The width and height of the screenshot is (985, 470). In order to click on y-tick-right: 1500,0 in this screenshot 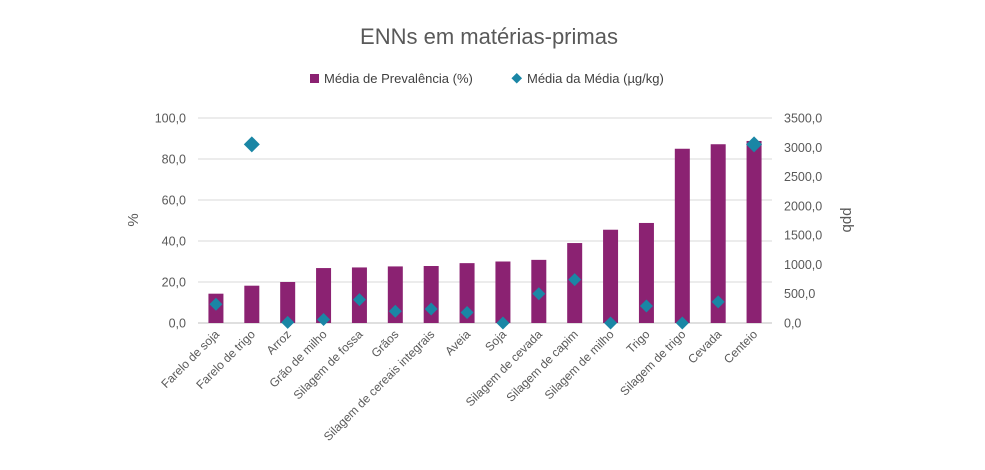, I will do `click(803, 236)`.